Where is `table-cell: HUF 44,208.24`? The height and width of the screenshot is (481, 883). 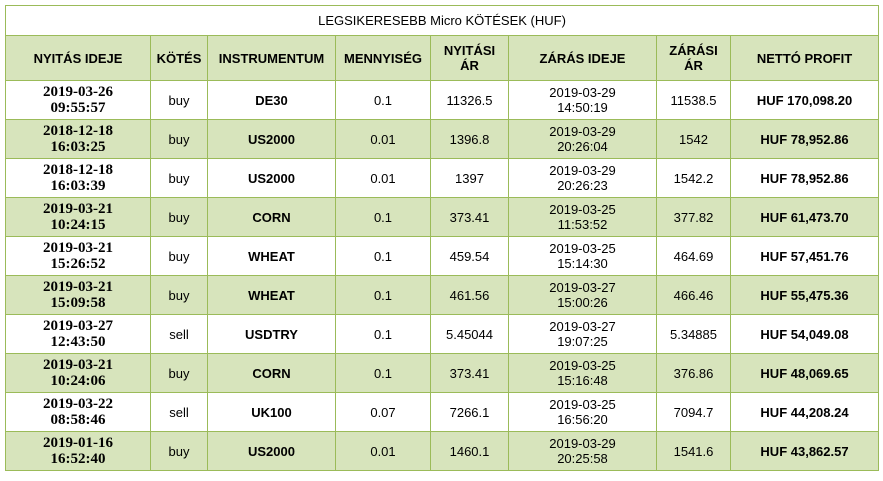 table-cell: HUF 44,208.24 is located at coordinates (804, 412).